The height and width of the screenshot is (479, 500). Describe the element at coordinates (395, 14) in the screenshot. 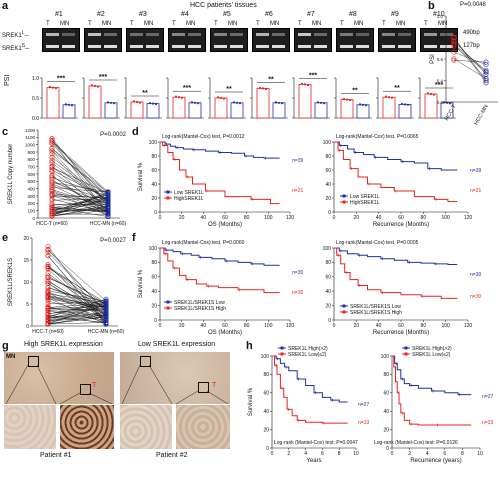

I see `case-label: #9` at that location.